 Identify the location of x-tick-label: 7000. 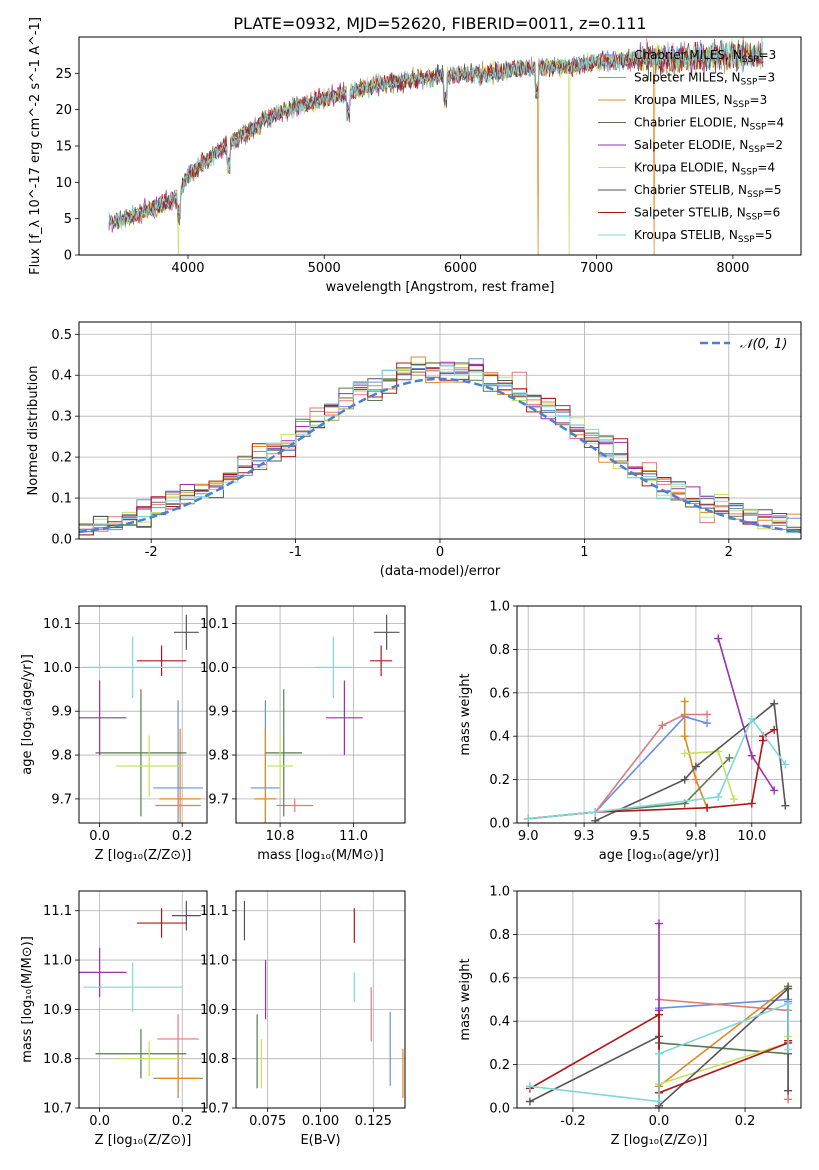
(596, 268).